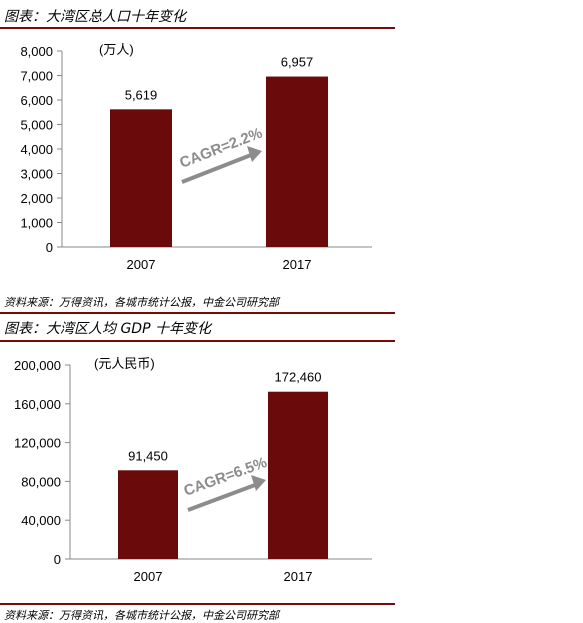 Image resolution: width=583 pixels, height=623 pixels. I want to click on data-label: 5,619, so click(141, 94).